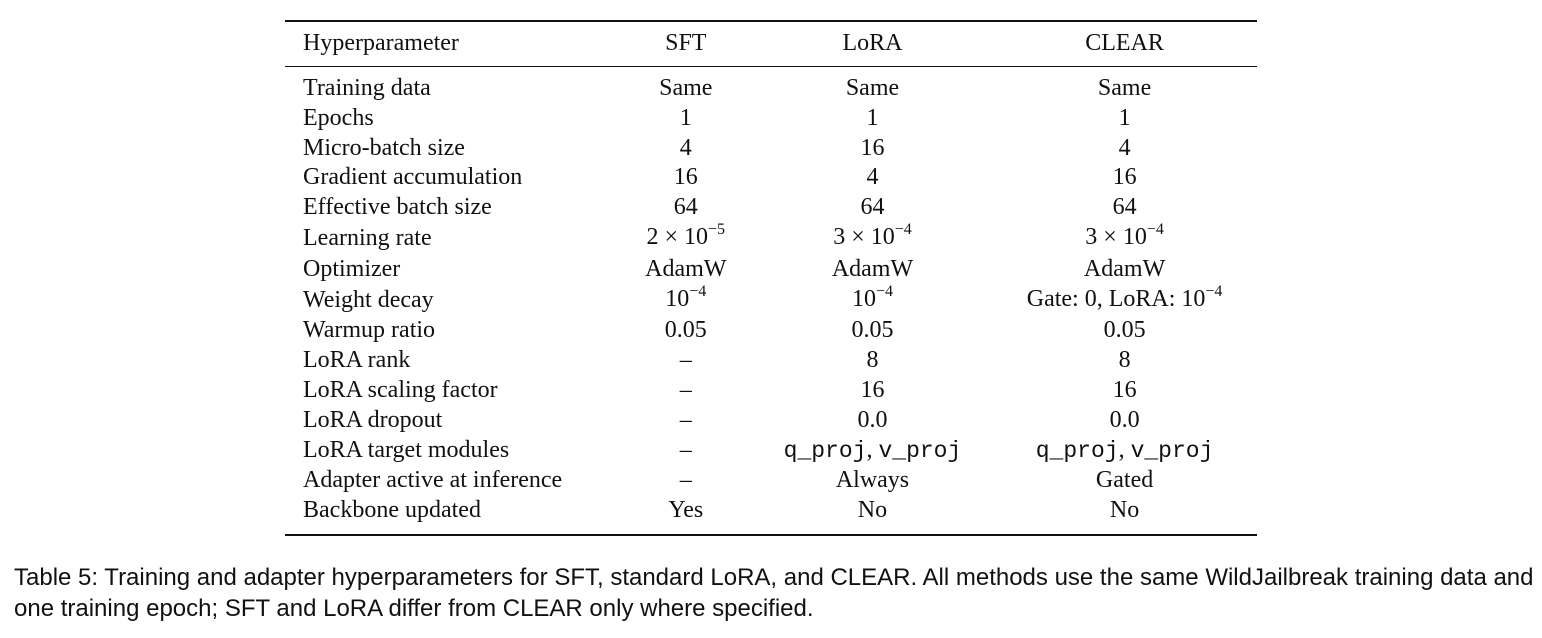 Image resolution: width=1542 pixels, height=638 pixels. Describe the element at coordinates (771, 85) in the screenshot. I see `training-data-row: Training data Same Same Same` at that location.